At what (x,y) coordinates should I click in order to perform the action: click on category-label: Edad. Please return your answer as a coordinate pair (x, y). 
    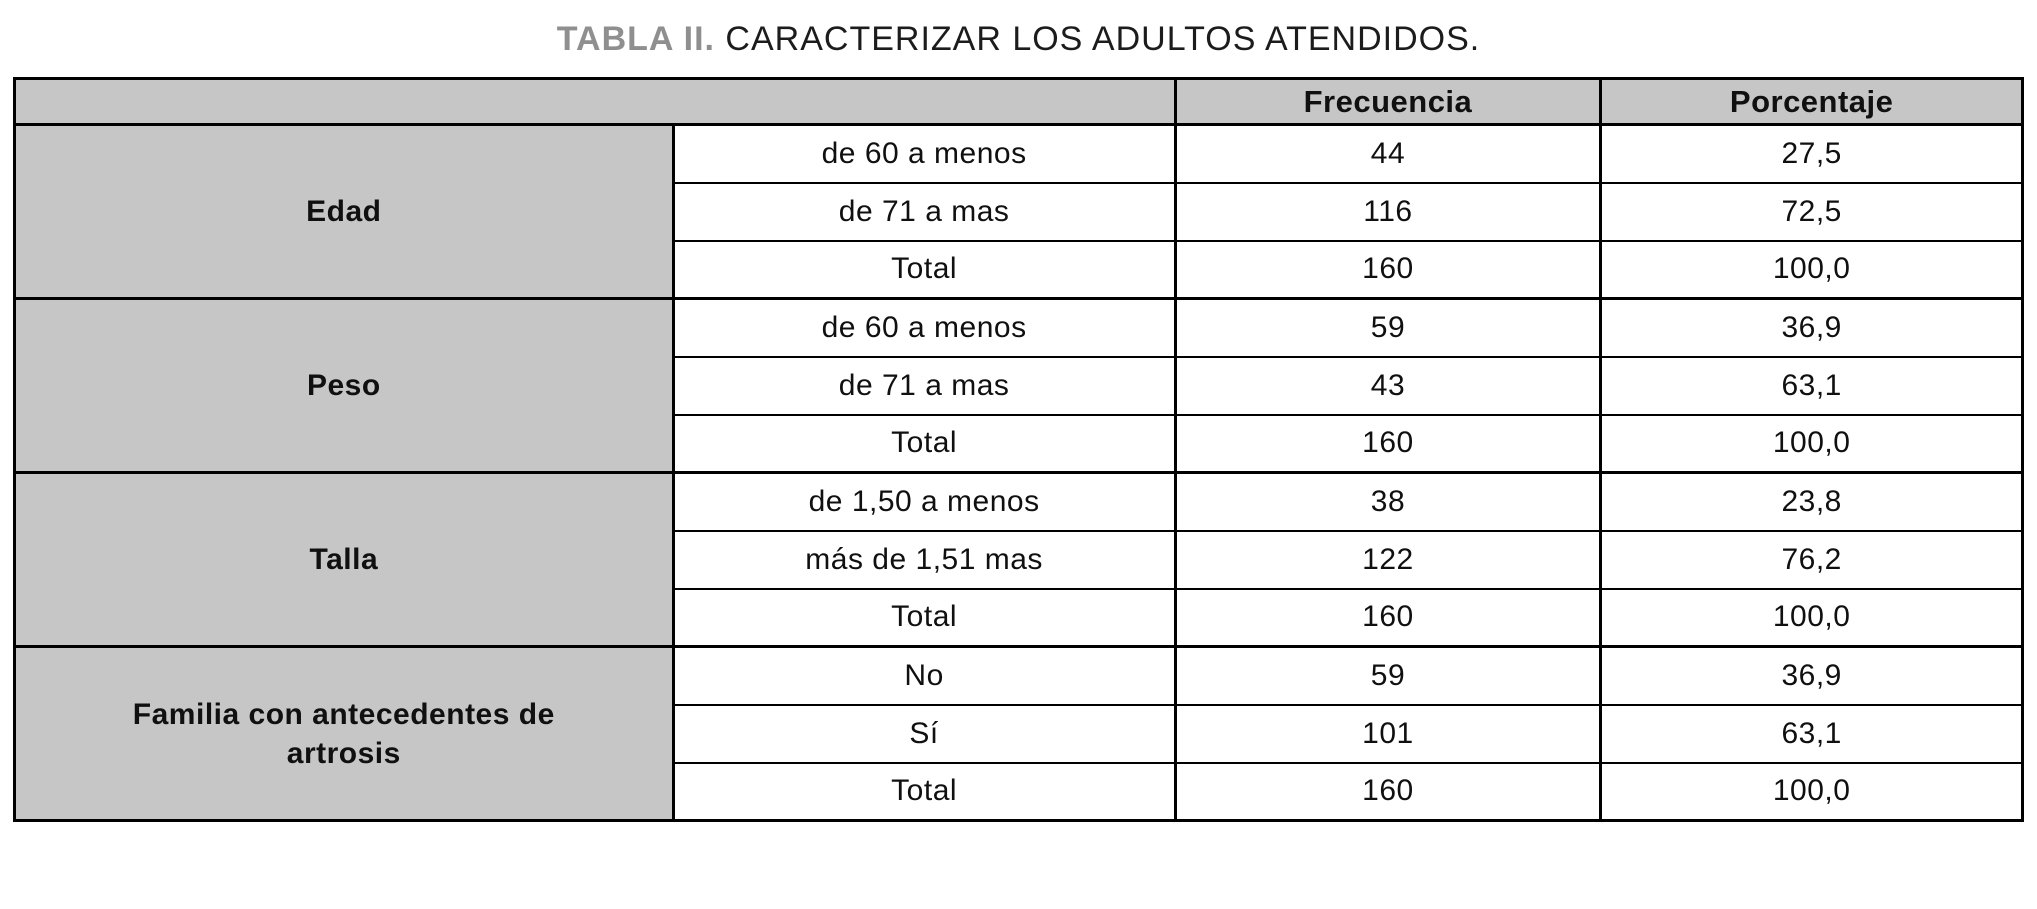
    Looking at the image, I should click on (344, 211).